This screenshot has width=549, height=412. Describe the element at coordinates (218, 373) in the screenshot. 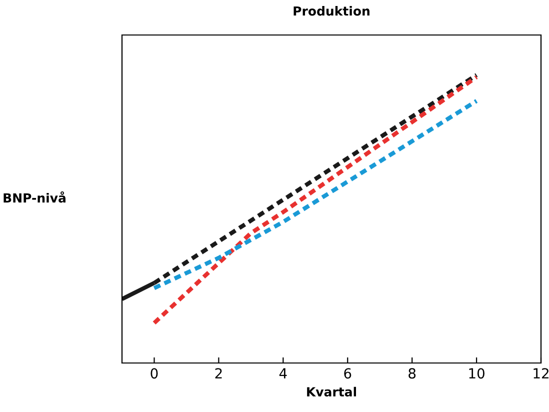

I see `x-tick-label: 2` at that location.